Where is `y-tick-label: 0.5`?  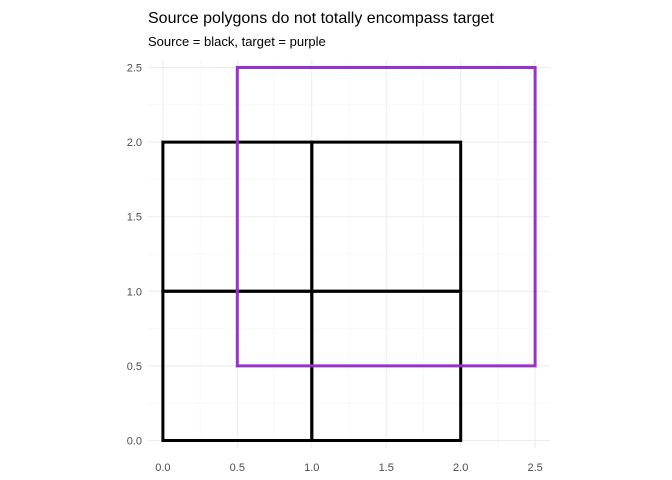 y-tick-label: 0.5 is located at coordinates (134, 367).